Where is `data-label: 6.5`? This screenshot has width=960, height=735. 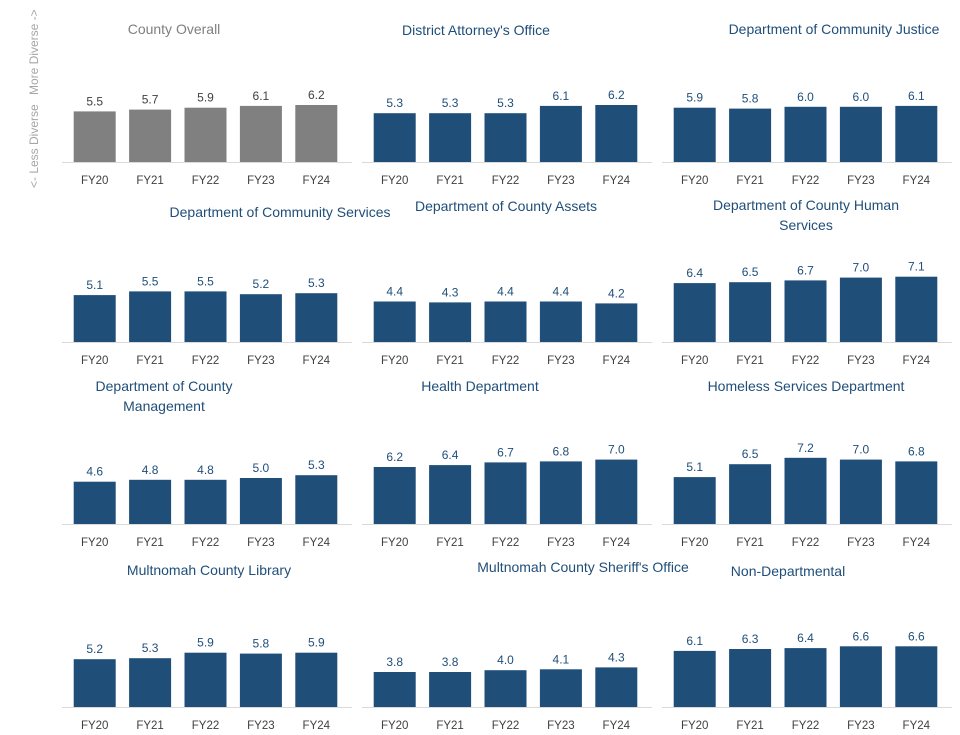 data-label: 6.5 is located at coordinates (750, 454).